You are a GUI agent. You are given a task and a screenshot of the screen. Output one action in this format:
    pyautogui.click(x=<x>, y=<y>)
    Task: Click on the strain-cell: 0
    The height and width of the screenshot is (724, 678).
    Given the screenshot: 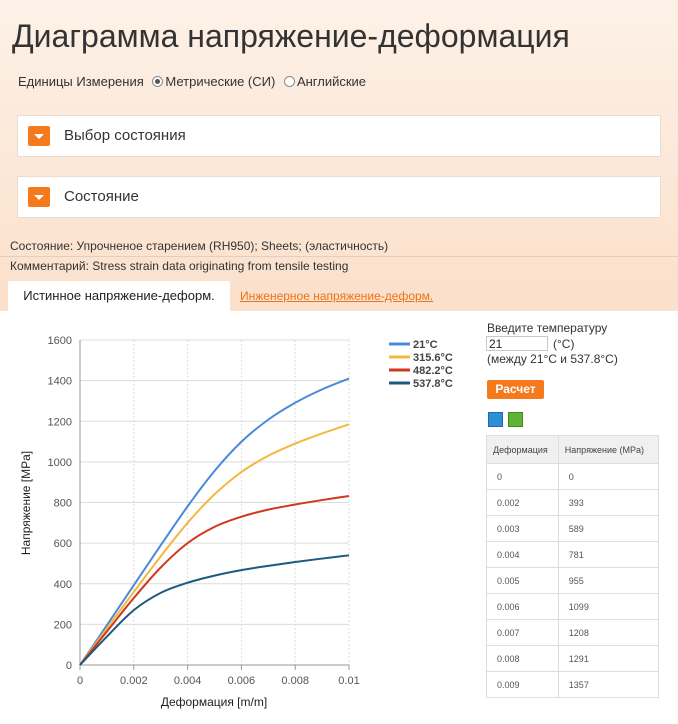 What is the action you would take?
    pyautogui.click(x=522, y=476)
    